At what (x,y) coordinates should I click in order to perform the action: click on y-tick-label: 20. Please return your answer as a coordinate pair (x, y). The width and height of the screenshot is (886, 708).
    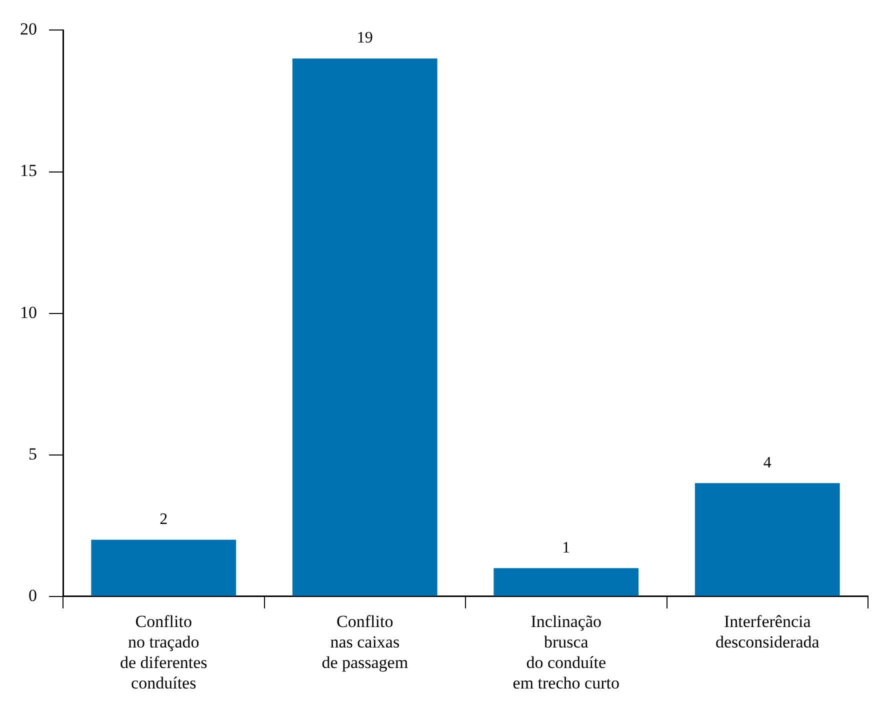
    Looking at the image, I should click on (28, 29).